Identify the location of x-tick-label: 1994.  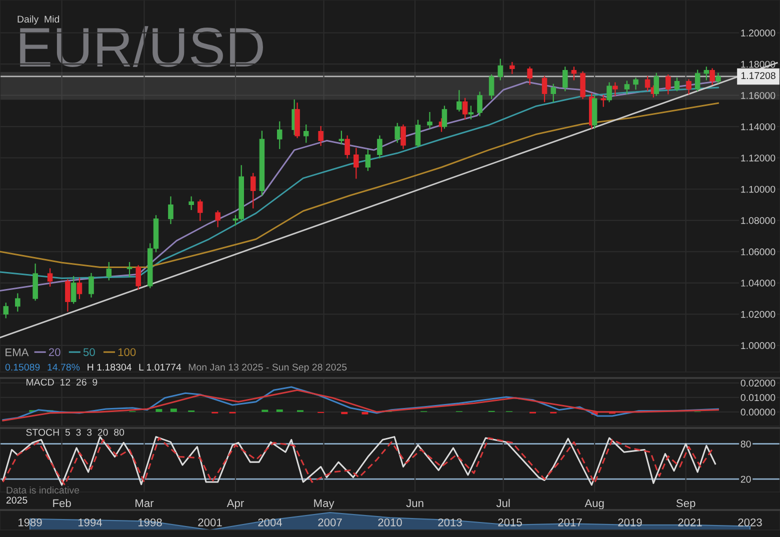
(90, 522).